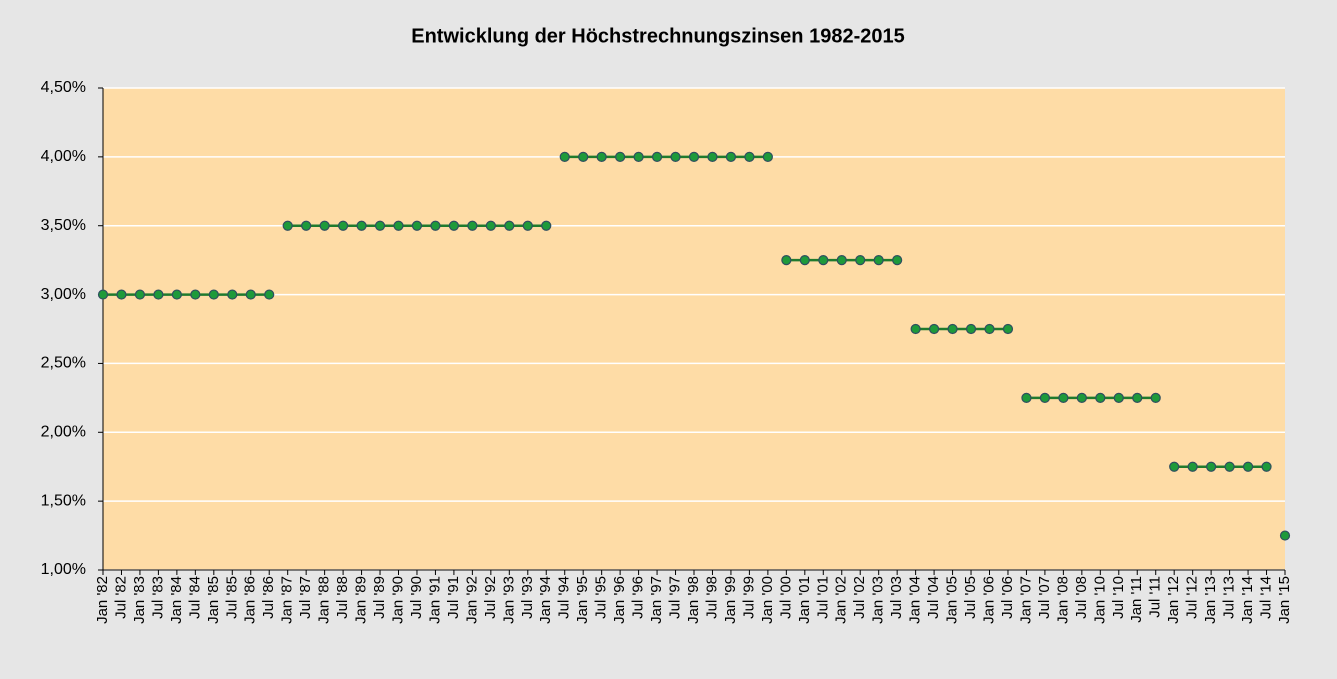 The image size is (1337, 679). Describe the element at coordinates (601, 597) in the screenshot. I see `x-tick-label: Jul '95` at that location.